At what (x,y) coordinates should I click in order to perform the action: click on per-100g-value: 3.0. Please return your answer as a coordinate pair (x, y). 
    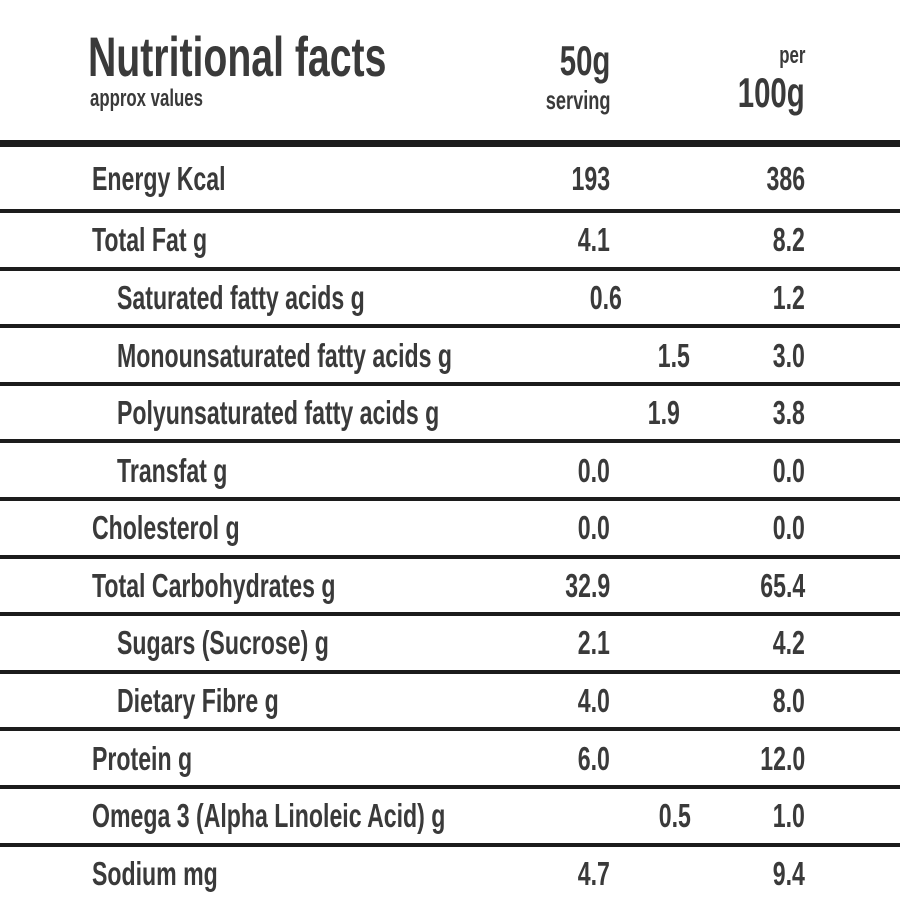
    Looking at the image, I should click on (788, 355).